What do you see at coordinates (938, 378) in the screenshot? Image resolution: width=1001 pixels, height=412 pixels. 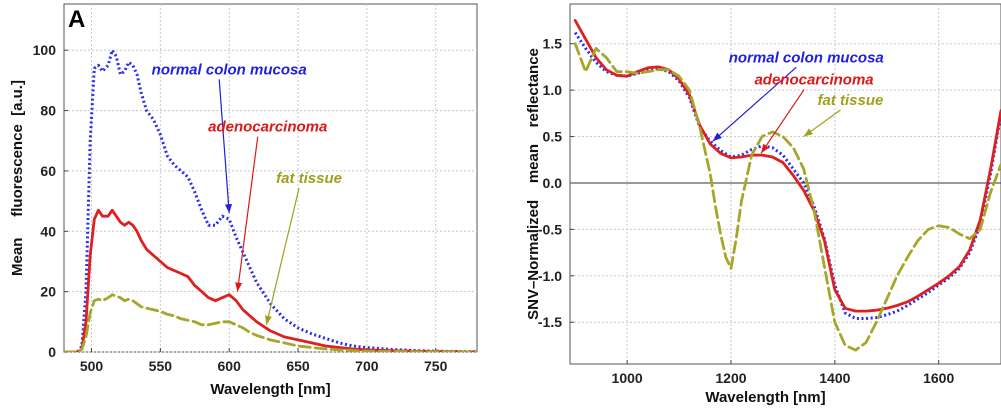 I see `chart1-x-tick-1600: 1600` at bounding box center [938, 378].